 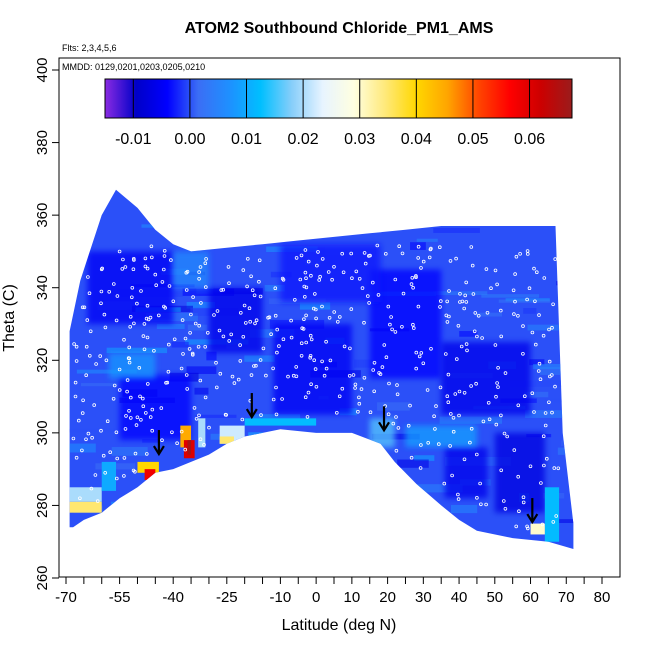 What do you see at coordinates (246, 139) in the screenshot?
I see `colorbar-tick-label: 0.01` at bounding box center [246, 139].